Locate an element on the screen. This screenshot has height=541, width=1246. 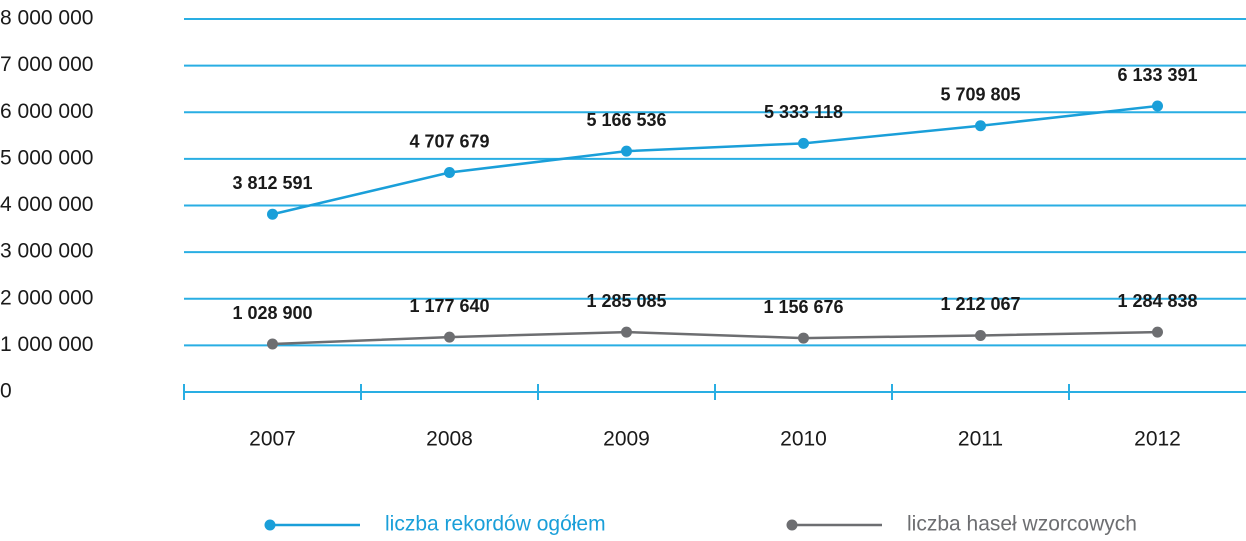
x-tick-label: 2010 is located at coordinates (803, 439).